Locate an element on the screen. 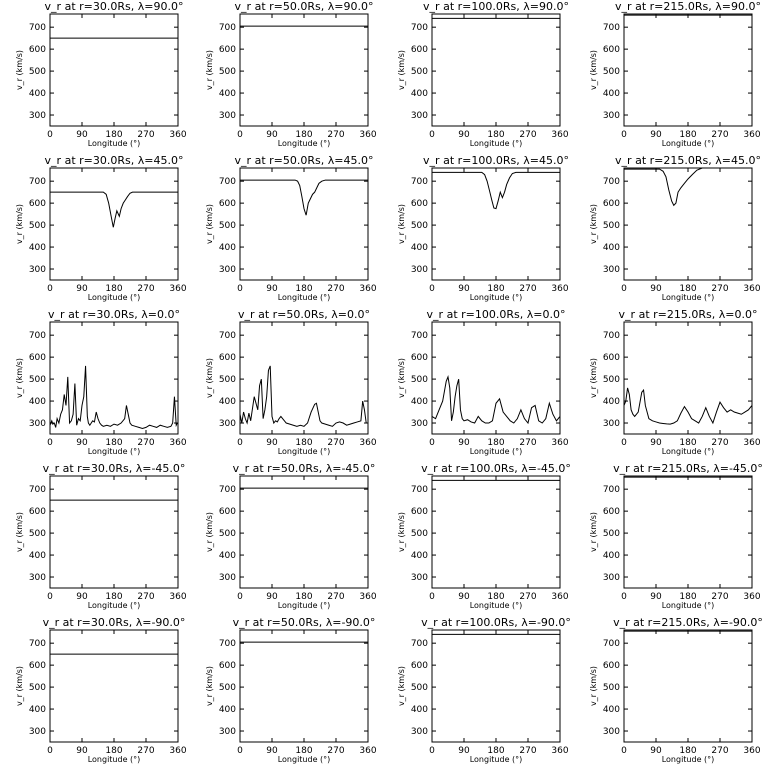 The height and width of the screenshot is (768, 768). chart-title: v_r at r=50.0Rs, λ=-45.0° is located at coordinates (304, 468).